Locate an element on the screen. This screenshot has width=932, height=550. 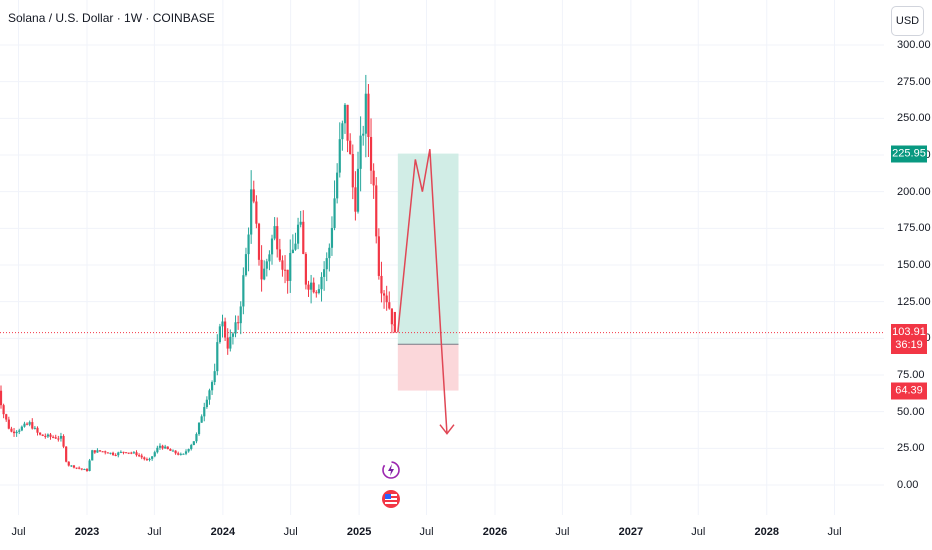
currency-button: USD is located at coordinates (907, 21).